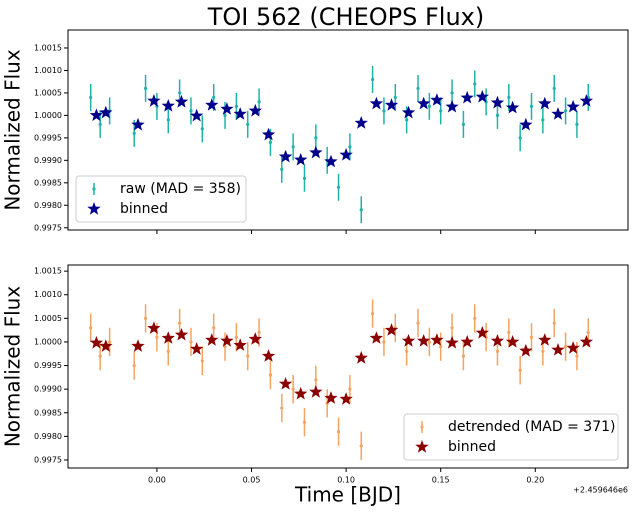 The image size is (634, 513). What do you see at coordinates (48, 365) in the screenshot?
I see `y-tick-label: 0.9995` at bounding box center [48, 365].